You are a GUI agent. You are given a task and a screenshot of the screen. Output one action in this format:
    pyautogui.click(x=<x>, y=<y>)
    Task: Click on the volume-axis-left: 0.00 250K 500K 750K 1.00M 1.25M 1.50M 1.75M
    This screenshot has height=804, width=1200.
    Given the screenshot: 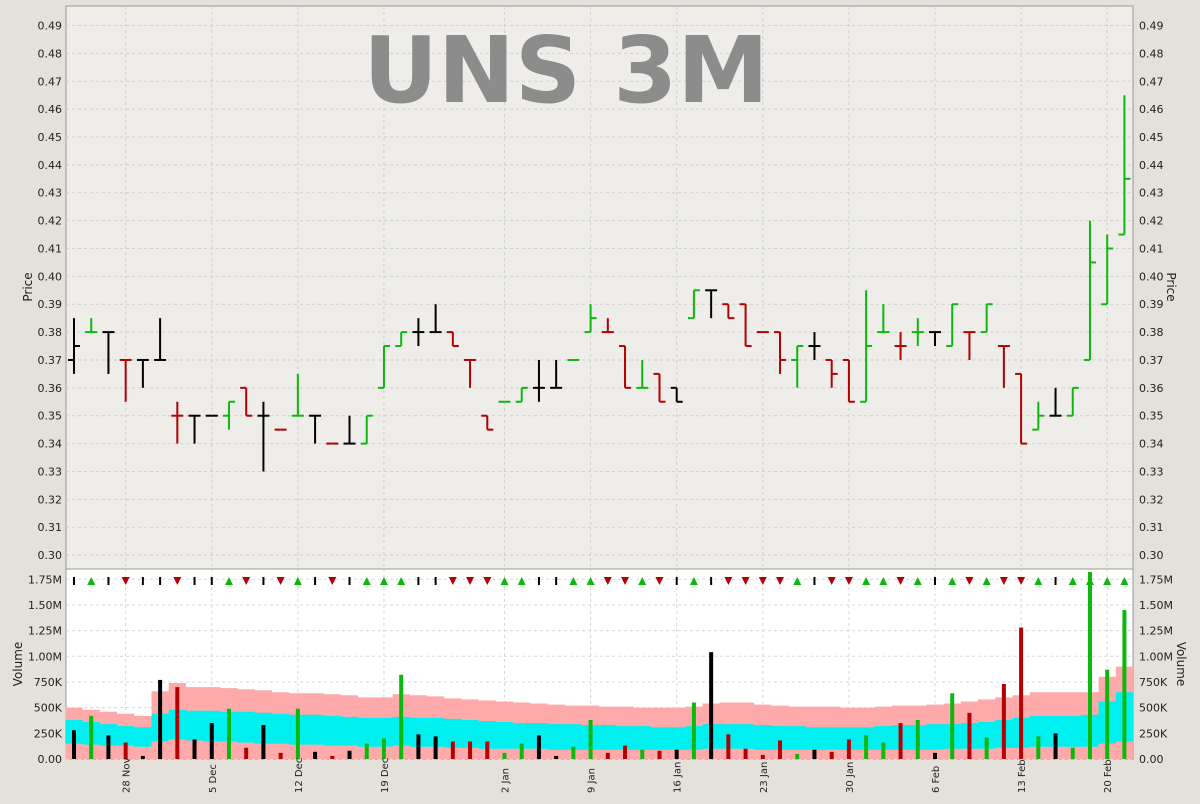 What is the action you would take?
    pyautogui.click(x=45, y=669)
    